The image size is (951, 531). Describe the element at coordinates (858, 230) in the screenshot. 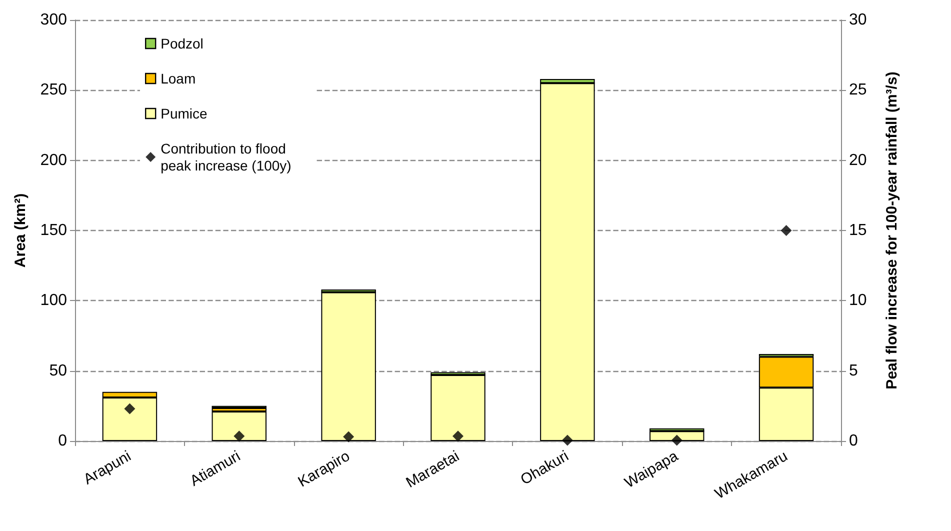

I see `y2-tick-label: 15` at that location.